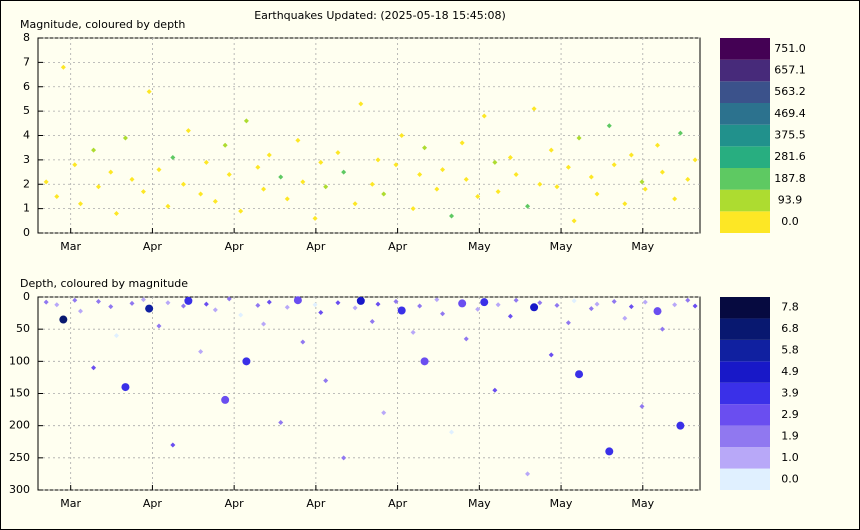  What do you see at coordinates (26, 37) in the screenshot?
I see `y-tick-label: 8` at bounding box center [26, 37].